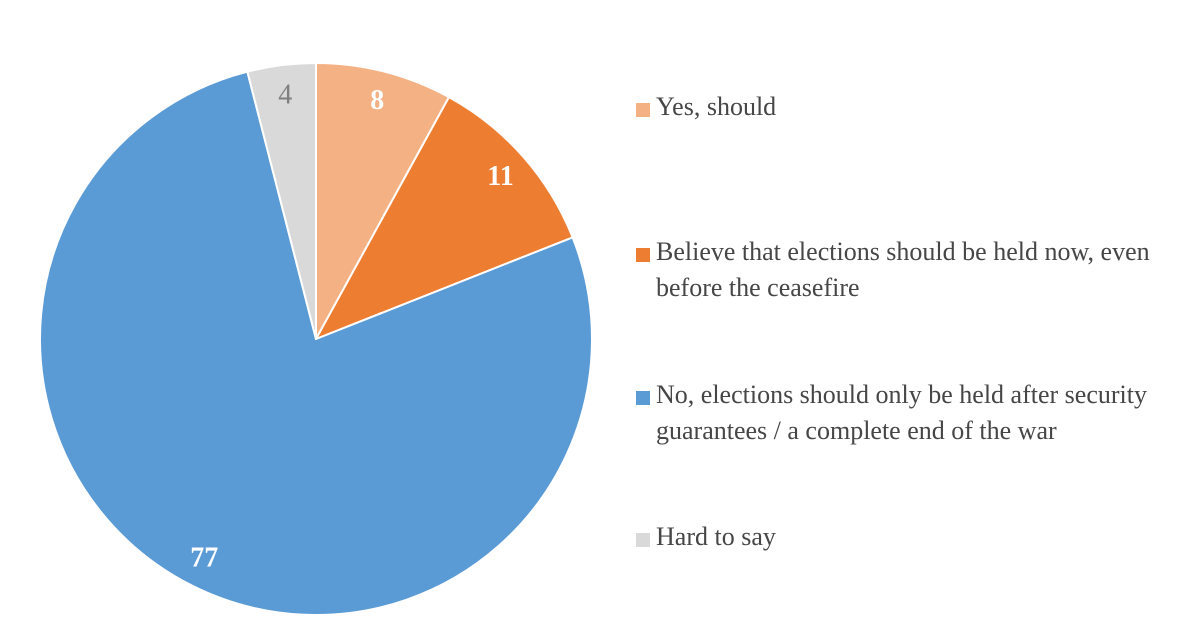  Describe the element at coordinates (377, 100) in the screenshot. I see `data-label-1: 8` at that location.